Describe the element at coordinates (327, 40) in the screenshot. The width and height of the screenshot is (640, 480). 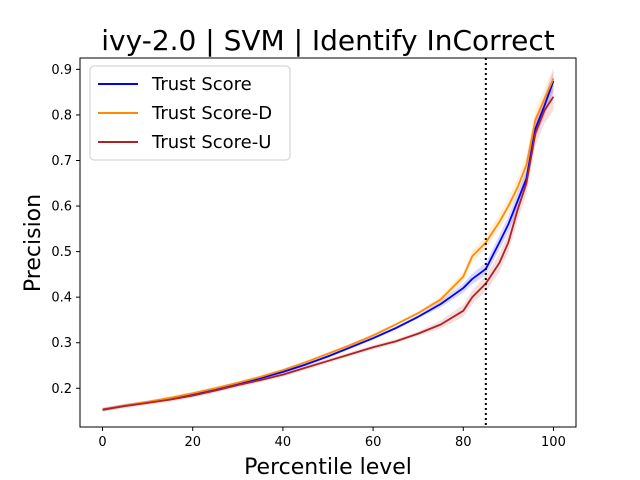
I see `chart-title: ivy-2.0 | SVM | Identify InCorrect` at that location.